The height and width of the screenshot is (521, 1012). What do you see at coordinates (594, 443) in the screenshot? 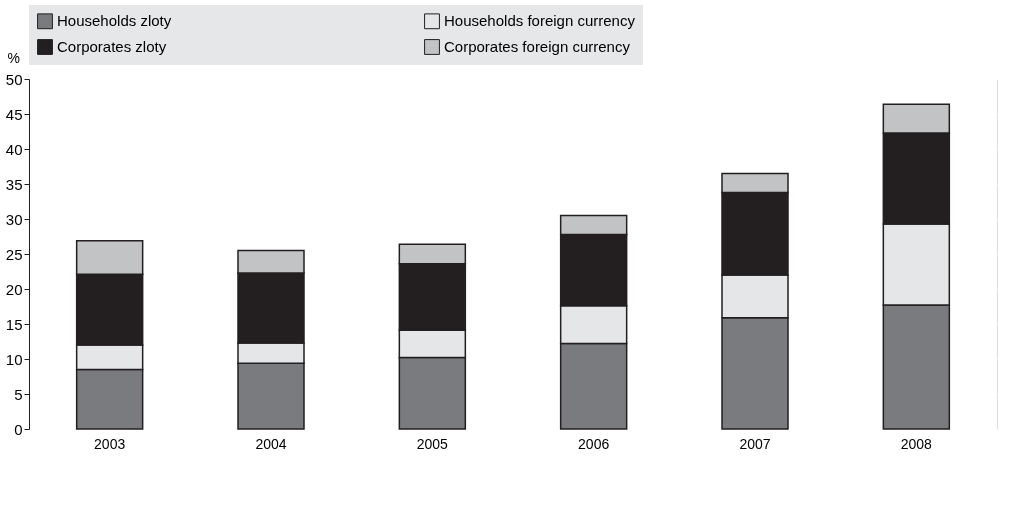
I see `x-tick-label: 2006` at bounding box center [594, 443].